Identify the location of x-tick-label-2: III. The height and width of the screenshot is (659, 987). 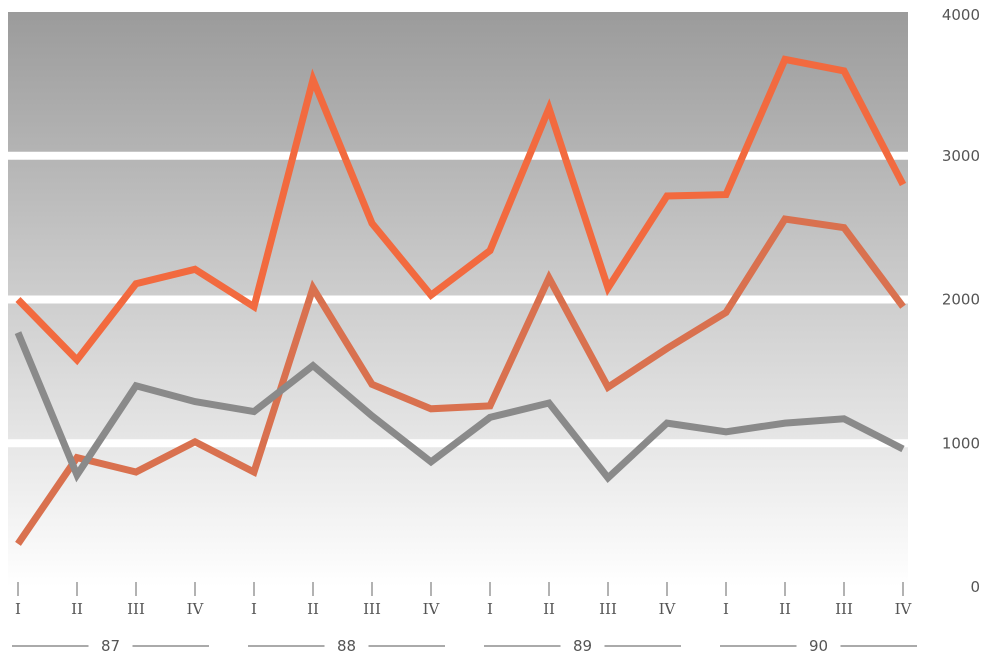
(136, 609).